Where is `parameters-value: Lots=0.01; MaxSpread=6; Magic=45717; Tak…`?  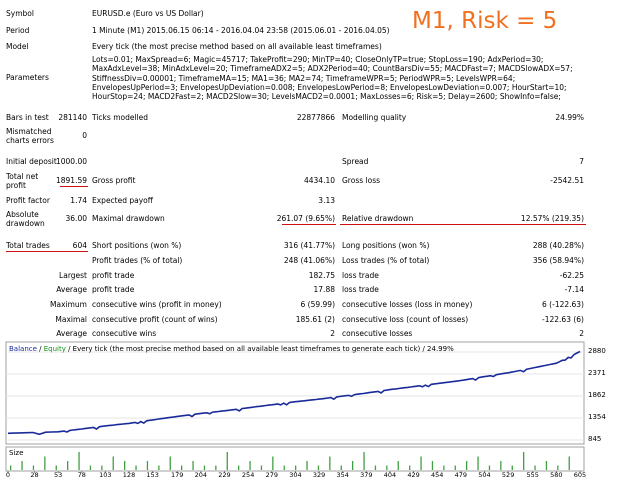 parameters-value: Lots=0.01; MaxSpread=6; Magic=45717; Tak… is located at coordinates (332, 78).